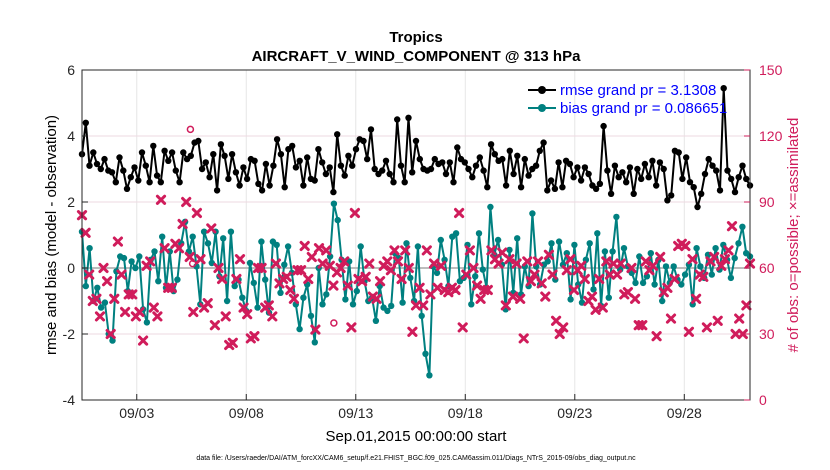  Describe the element at coordinates (574, 413) in the screenshot. I see `x-tick-label: 09/23` at that location.